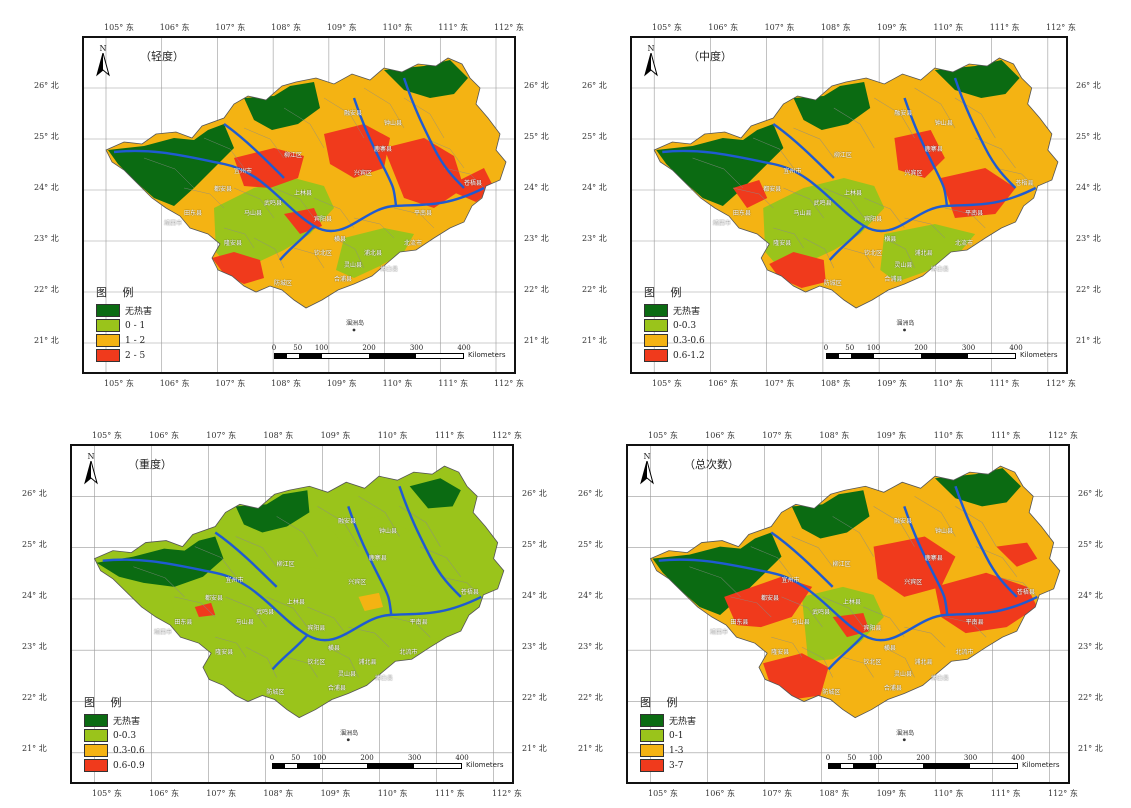 Image resolution: width=1131 pixels, height=808 pixels. I want to click on legend-row: 3-7, so click(668, 765).